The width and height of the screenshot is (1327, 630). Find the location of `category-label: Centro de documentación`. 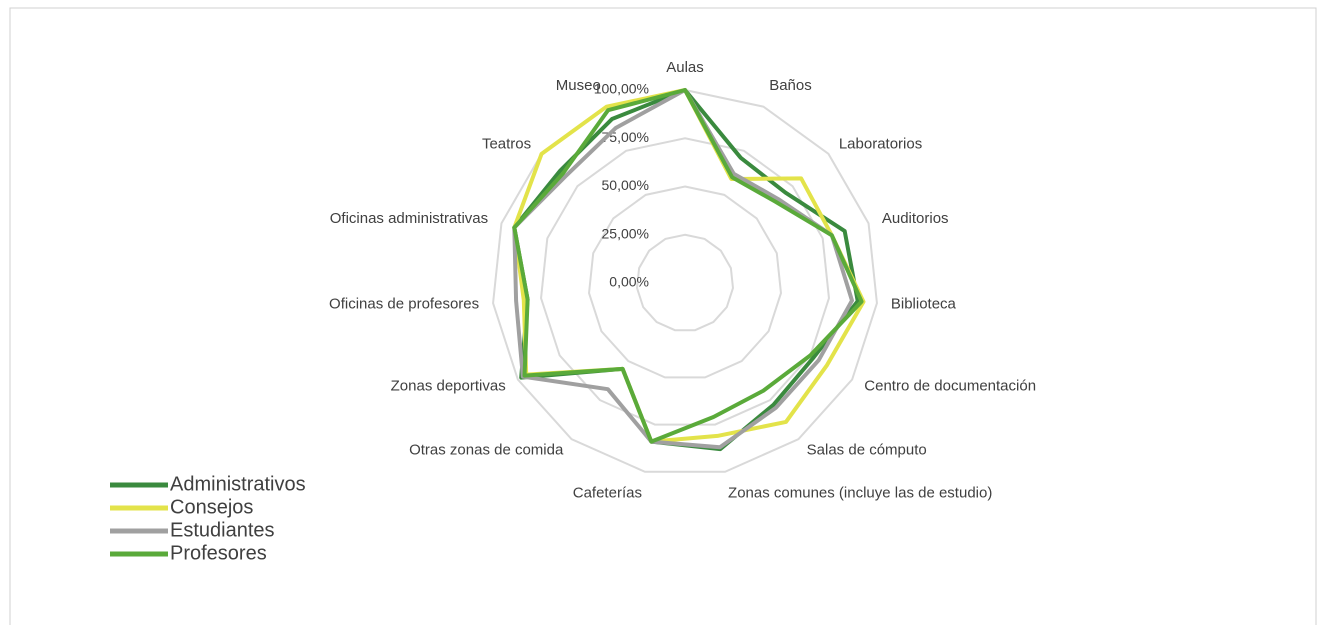

category-label: Centro de documentación is located at coordinates (950, 385).